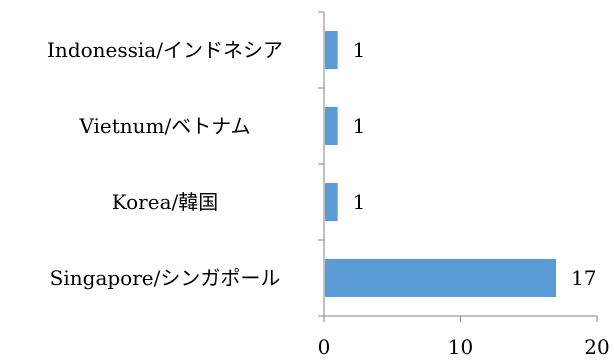 The height and width of the screenshot is (360, 614). Describe the element at coordinates (165, 278) in the screenshot. I see `category-label: Singapore/シンガポール` at that location.